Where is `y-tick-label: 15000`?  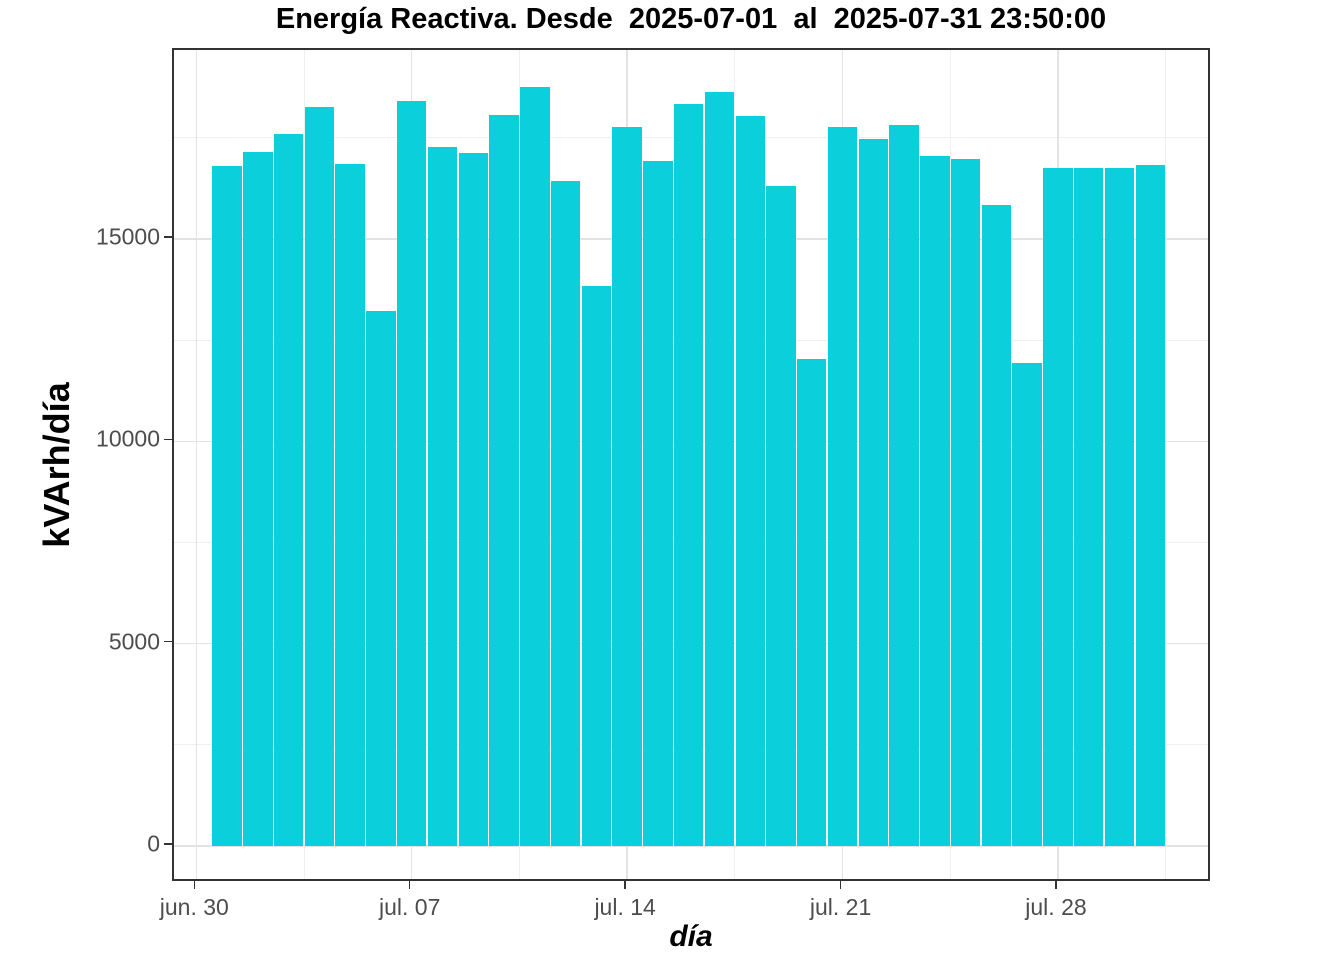 y-tick-label: 15000 is located at coordinates (128, 236).